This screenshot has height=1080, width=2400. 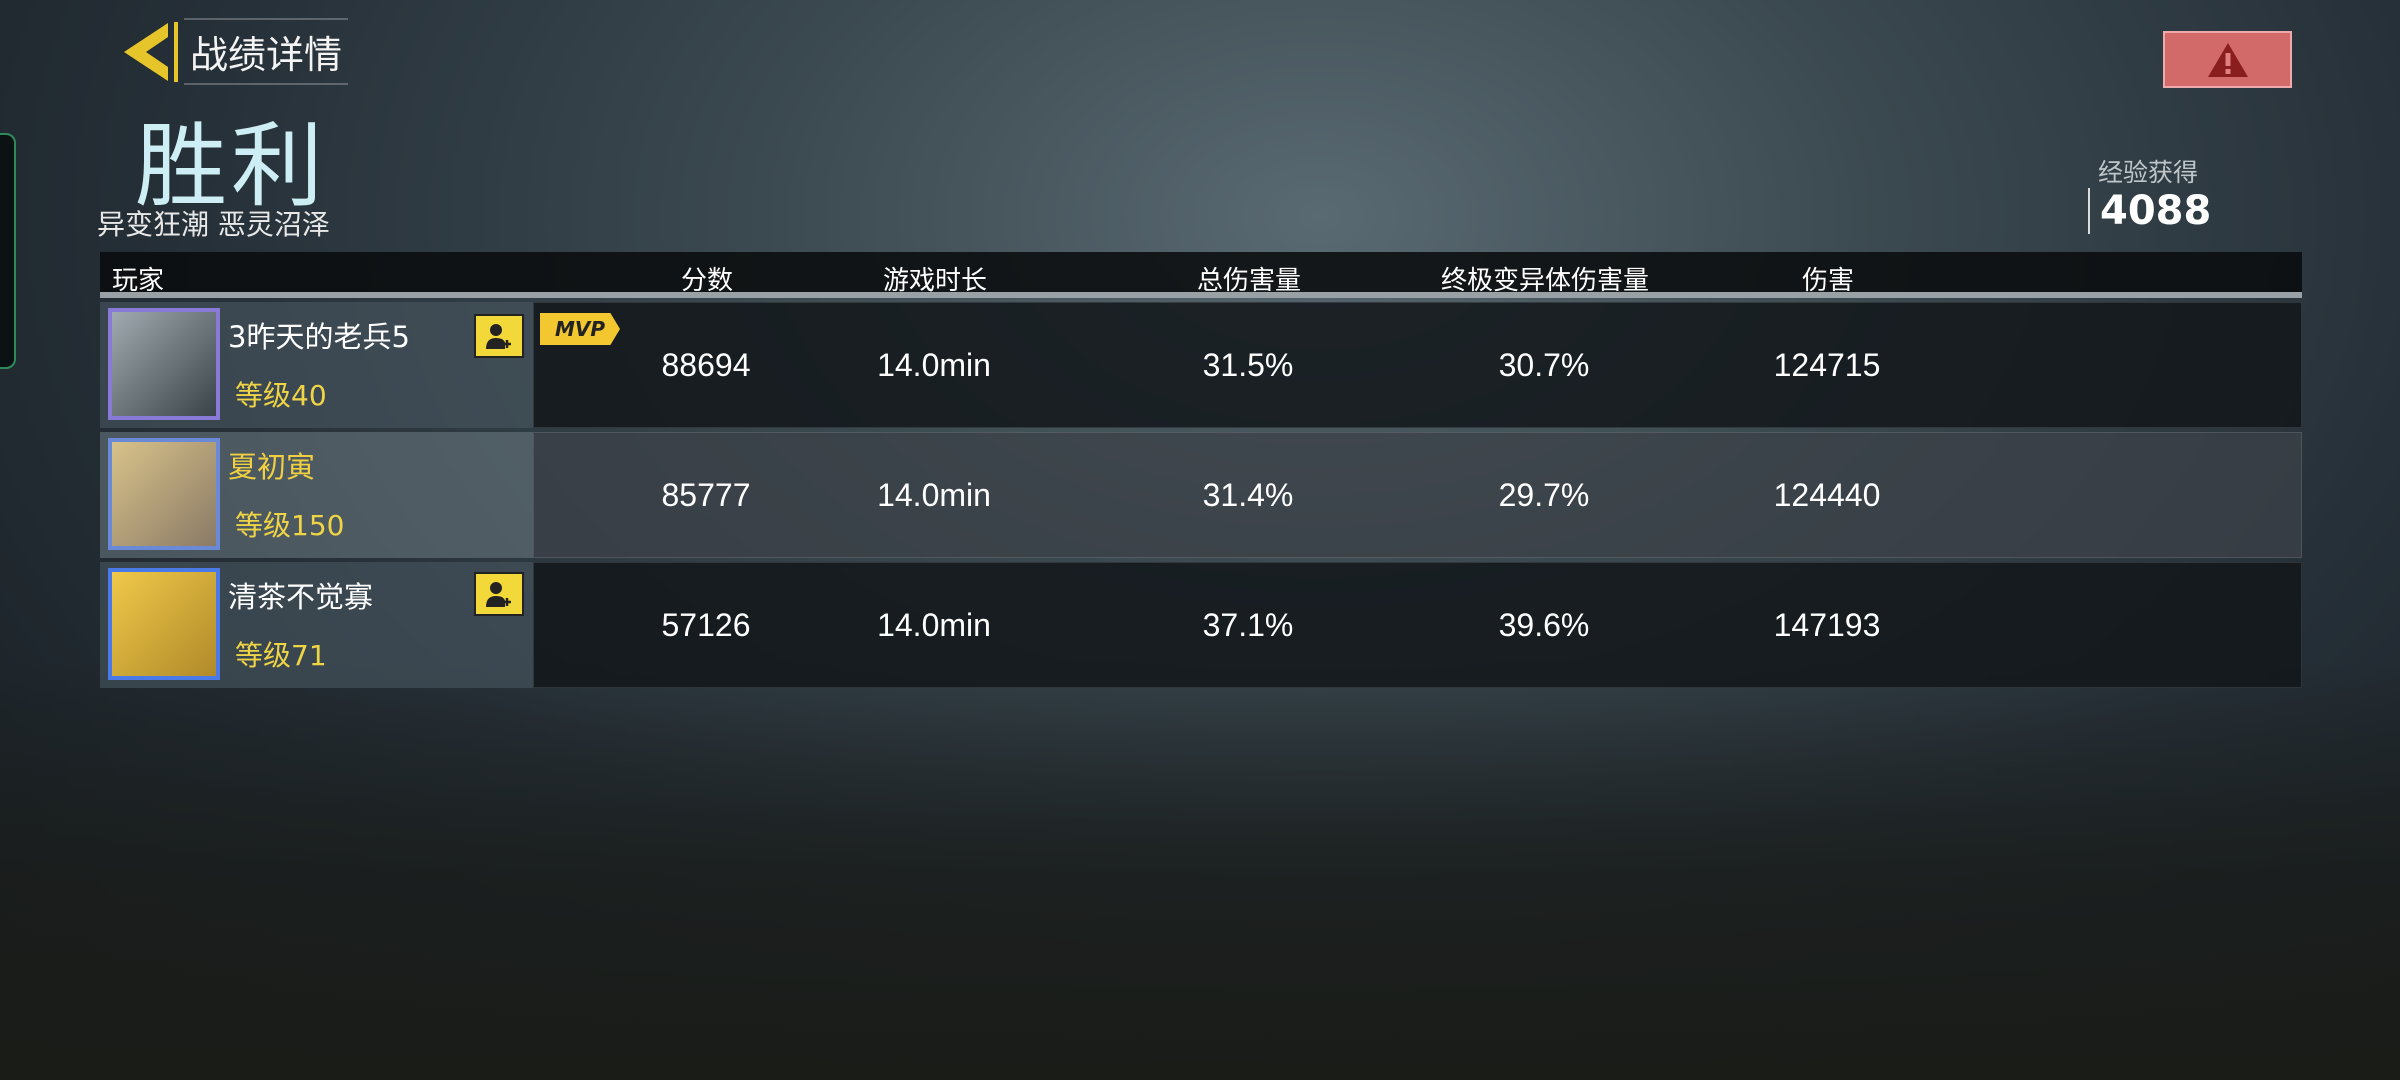 I want to click on score: 57126, so click(x=706, y=625).